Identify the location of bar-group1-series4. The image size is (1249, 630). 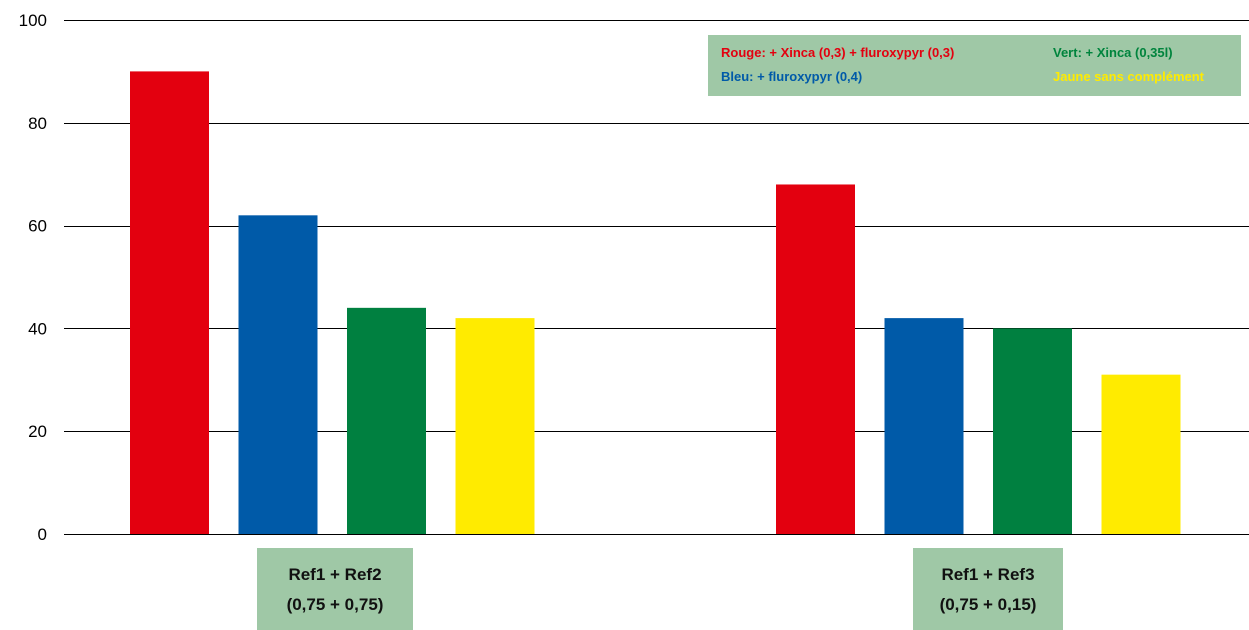
(495, 426).